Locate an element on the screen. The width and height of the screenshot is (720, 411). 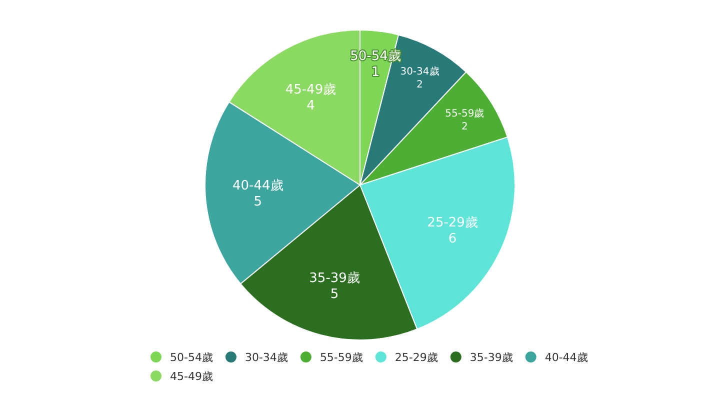
slice-label: 35-39歲 is located at coordinates (334, 278).